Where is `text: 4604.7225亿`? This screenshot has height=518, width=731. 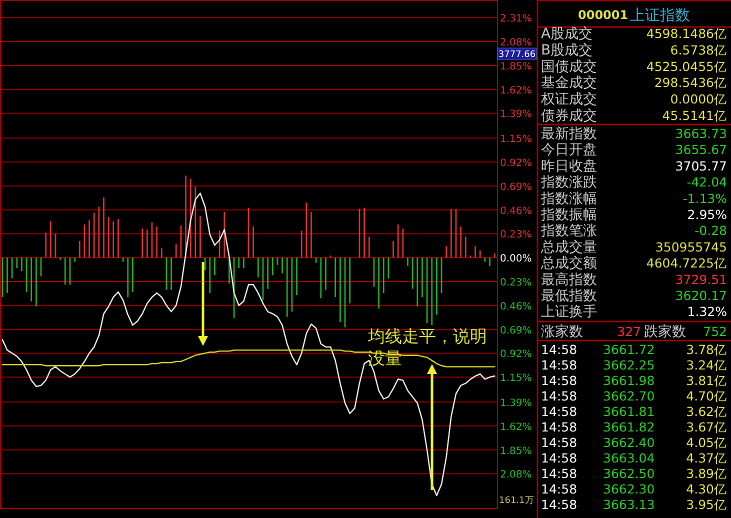
text: 4604.7225亿 is located at coordinates (686, 263).